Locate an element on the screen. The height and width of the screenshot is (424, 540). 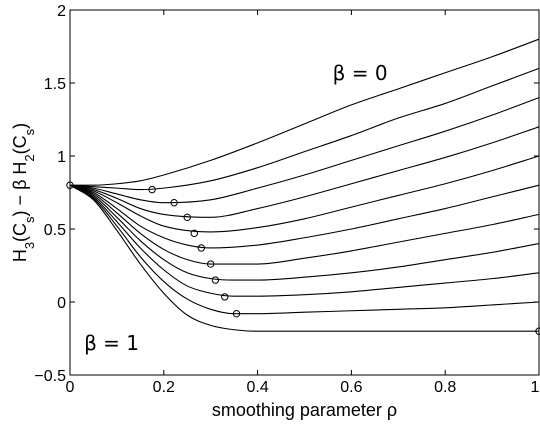
x-axis-label: smoothing parameter ρ is located at coordinates (304, 410).